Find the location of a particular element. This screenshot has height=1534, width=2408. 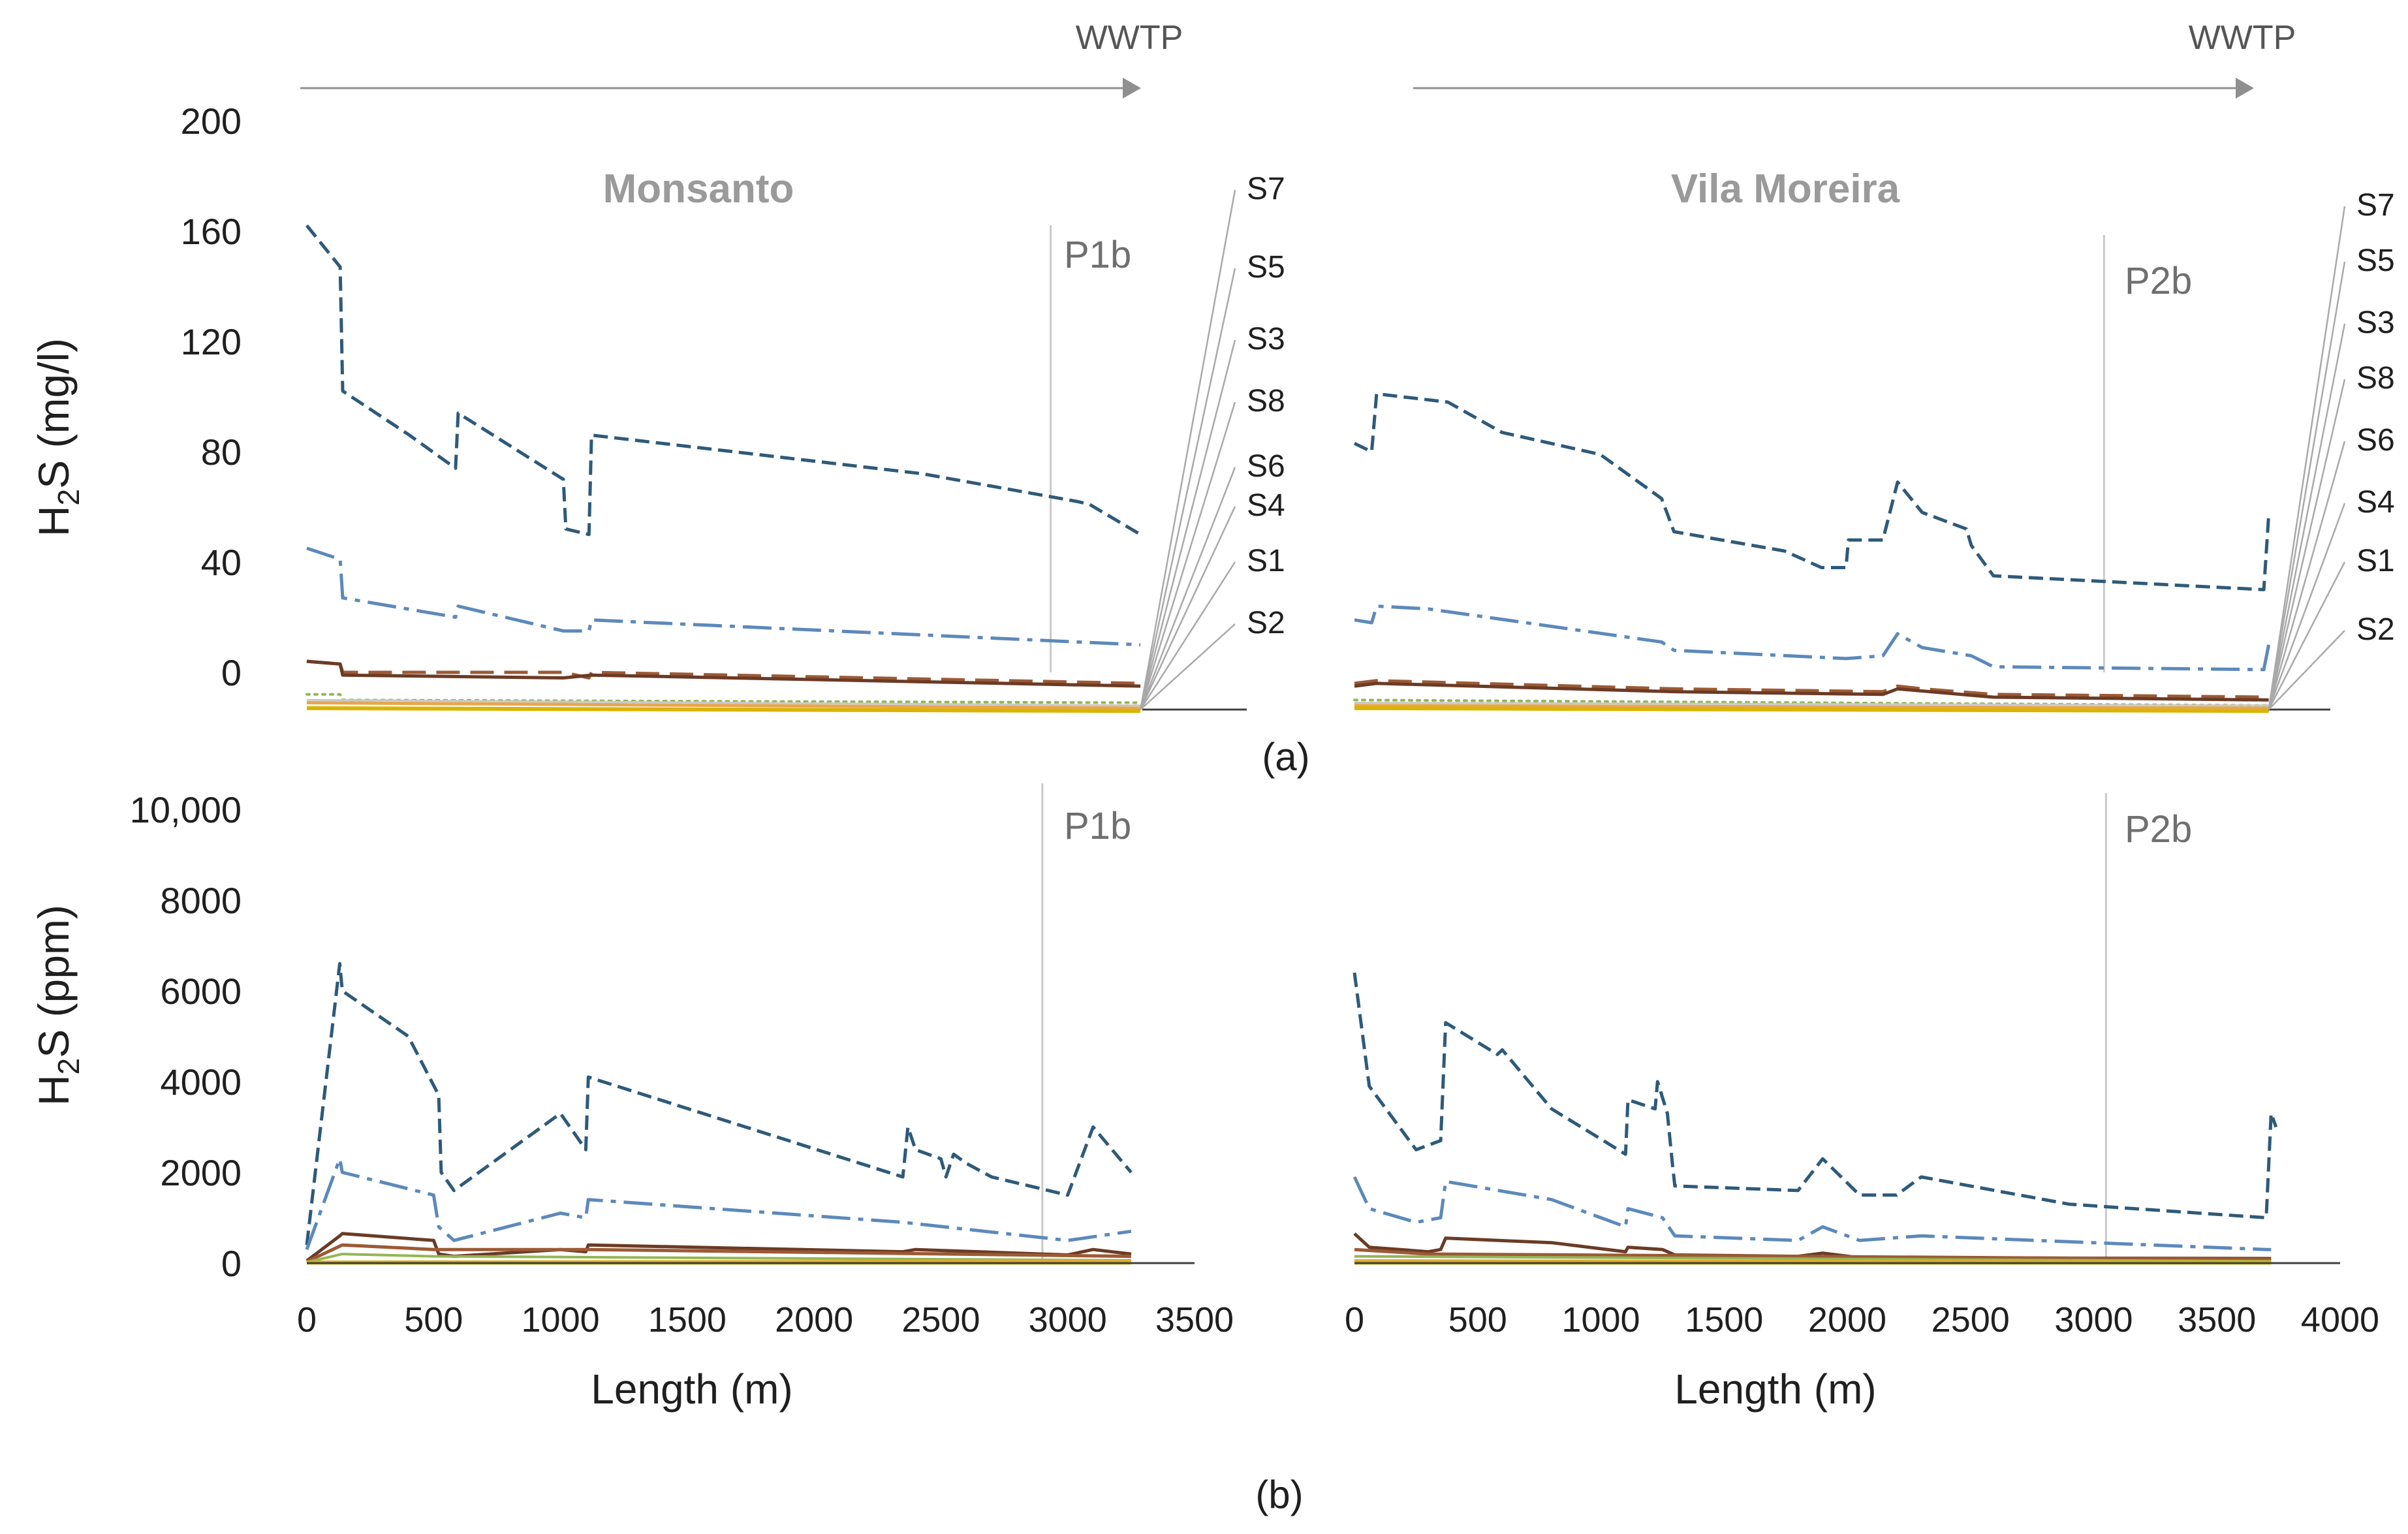

x-tick-label: 1000 is located at coordinates (561, 1319).